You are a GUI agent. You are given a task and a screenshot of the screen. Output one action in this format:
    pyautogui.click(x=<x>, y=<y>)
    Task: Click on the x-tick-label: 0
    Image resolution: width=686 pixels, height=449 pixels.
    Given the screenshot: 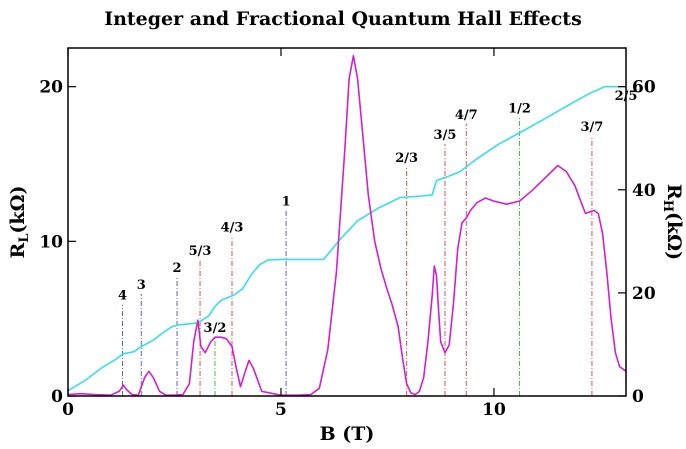 What is the action you would take?
    pyautogui.click(x=68, y=410)
    